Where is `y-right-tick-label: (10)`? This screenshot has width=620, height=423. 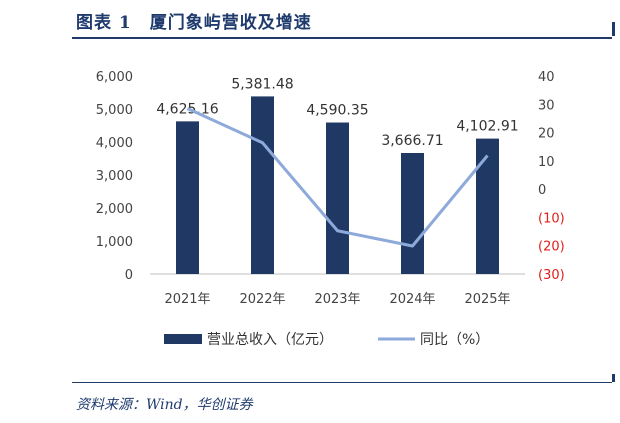 y-right-tick-label: (10) is located at coordinates (551, 218).